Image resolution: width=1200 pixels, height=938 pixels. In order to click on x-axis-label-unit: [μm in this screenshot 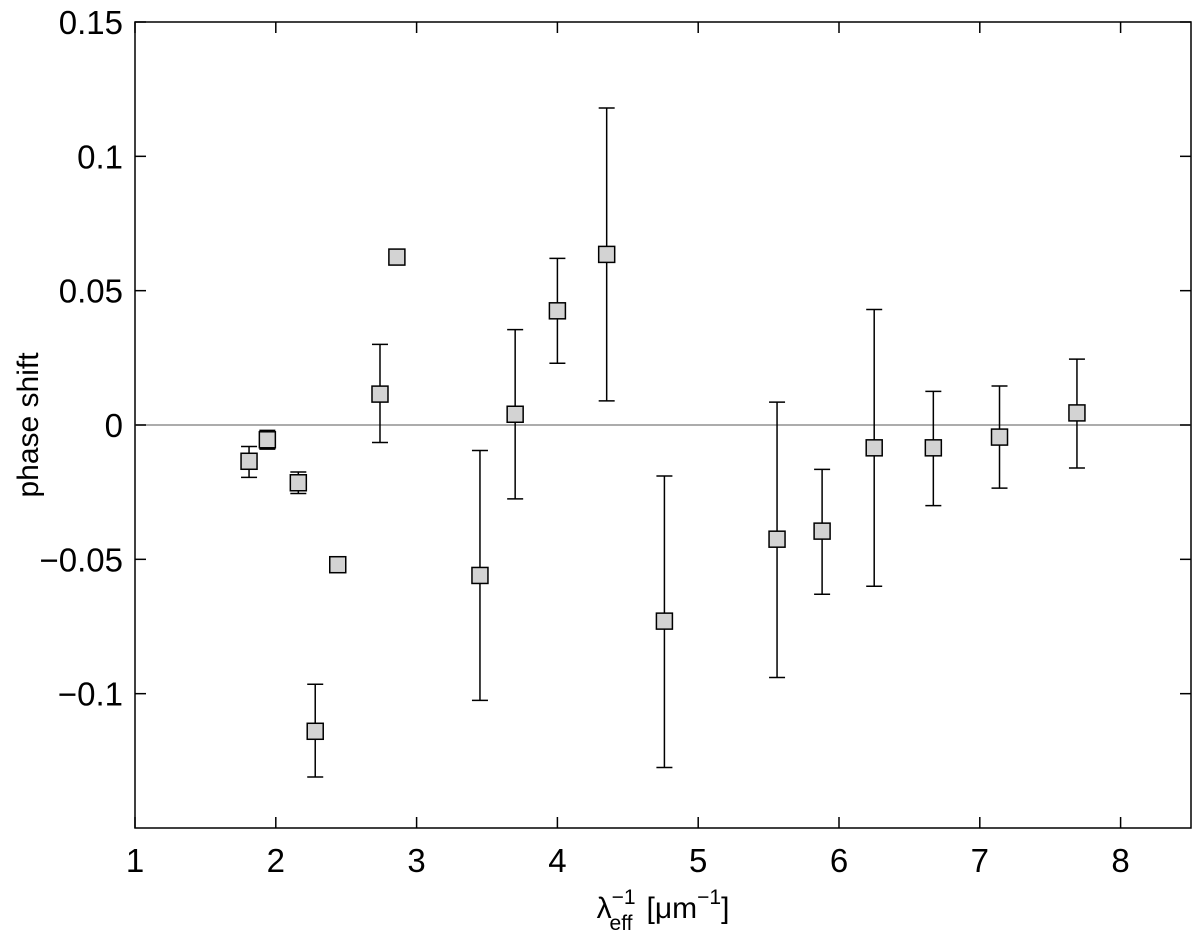, I will do `click(672, 908)`.